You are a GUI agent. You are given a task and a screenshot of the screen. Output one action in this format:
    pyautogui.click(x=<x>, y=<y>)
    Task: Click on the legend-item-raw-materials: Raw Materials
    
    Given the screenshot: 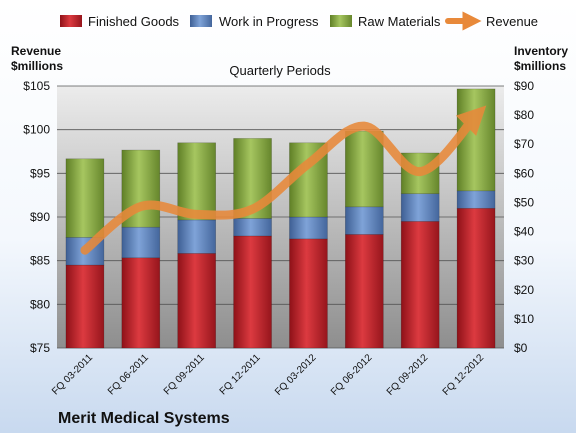 What is the action you would take?
    pyautogui.click(x=385, y=21)
    